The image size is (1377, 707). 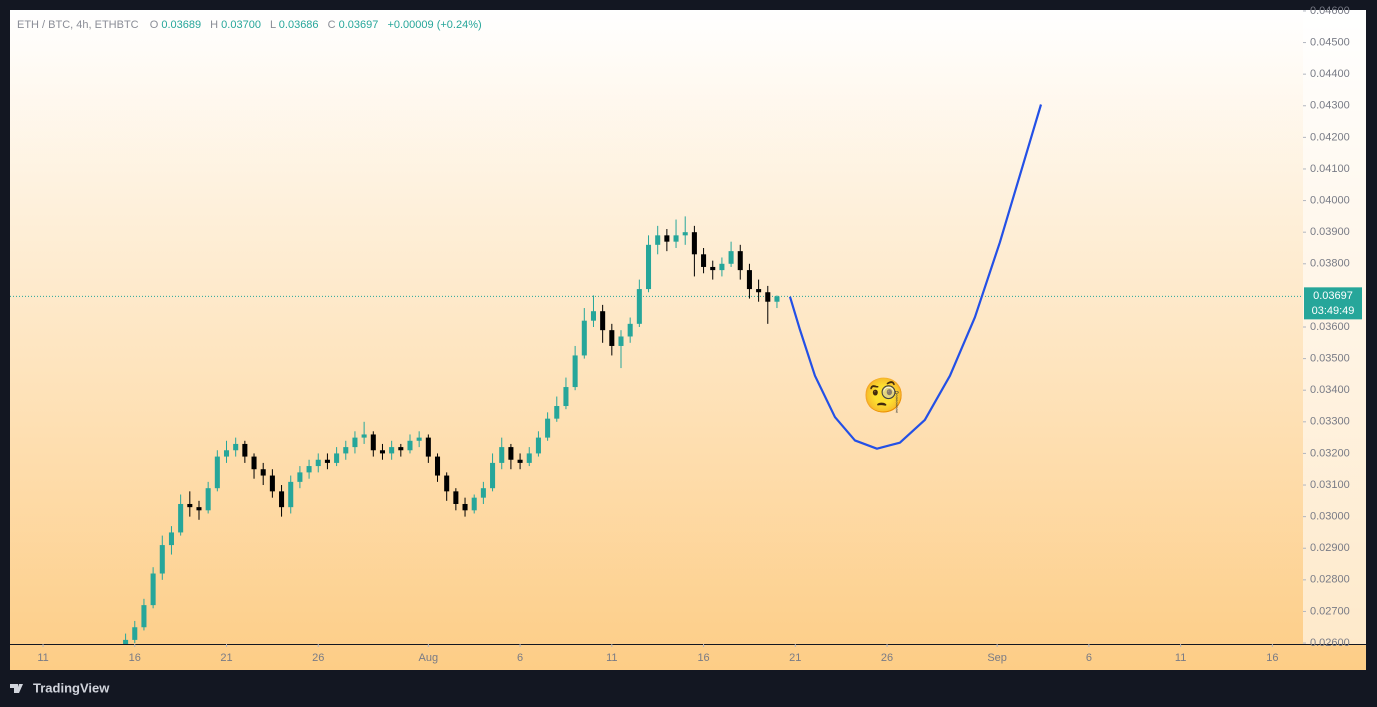 What do you see at coordinates (1330, 390) in the screenshot?
I see `y-tick-label: 0.03400` at bounding box center [1330, 390].